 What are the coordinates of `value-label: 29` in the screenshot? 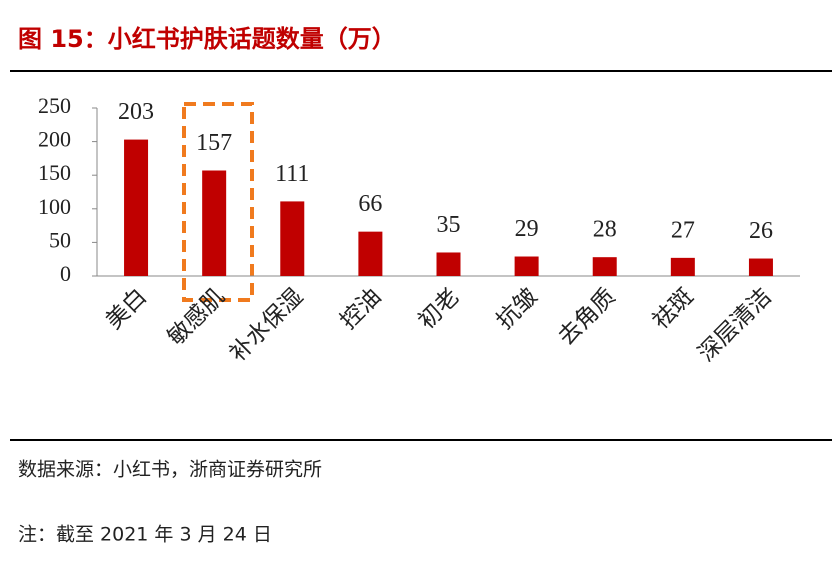 It's located at (527, 229).